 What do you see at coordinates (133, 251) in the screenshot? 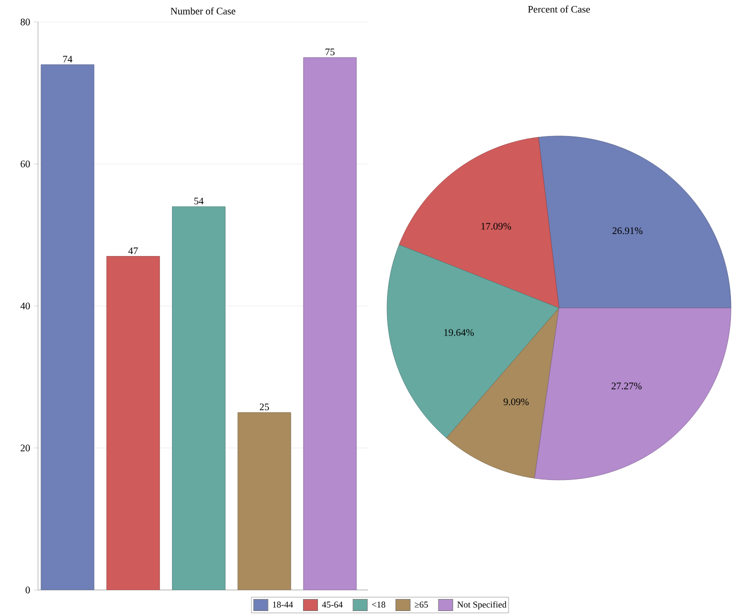
I see `data-label: 47` at bounding box center [133, 251].